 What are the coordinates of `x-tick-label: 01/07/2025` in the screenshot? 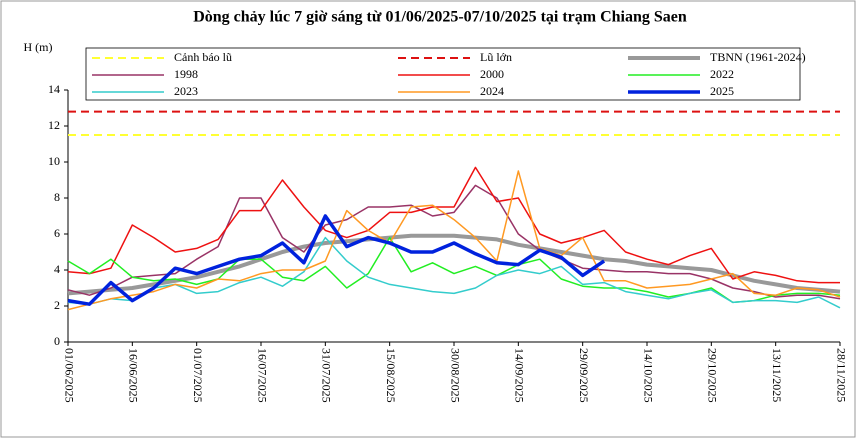 It's located at (198, 375).